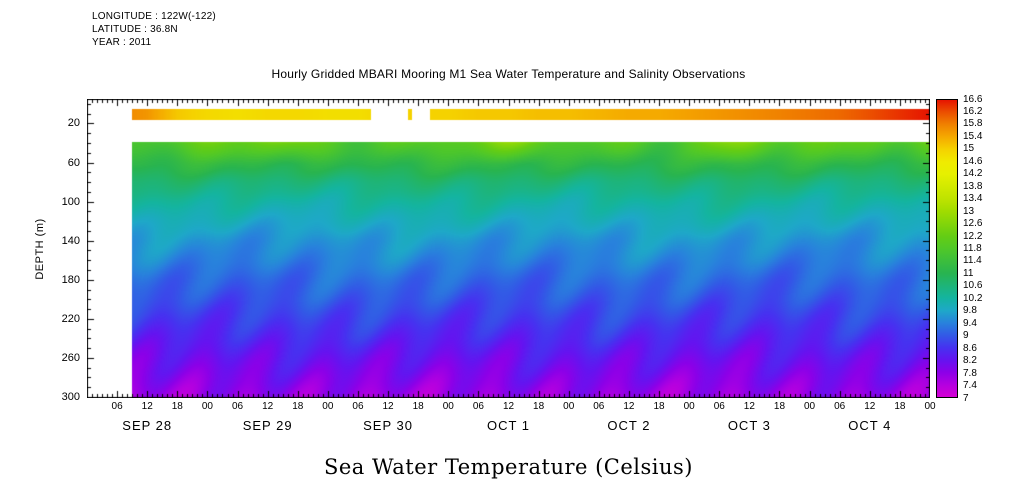 This screenshot has width=1009, height=504. What do you see at coordinates (70, 318) in the screenshot?
I see `y-tick-label: 220` at bounding box center [70, 318].